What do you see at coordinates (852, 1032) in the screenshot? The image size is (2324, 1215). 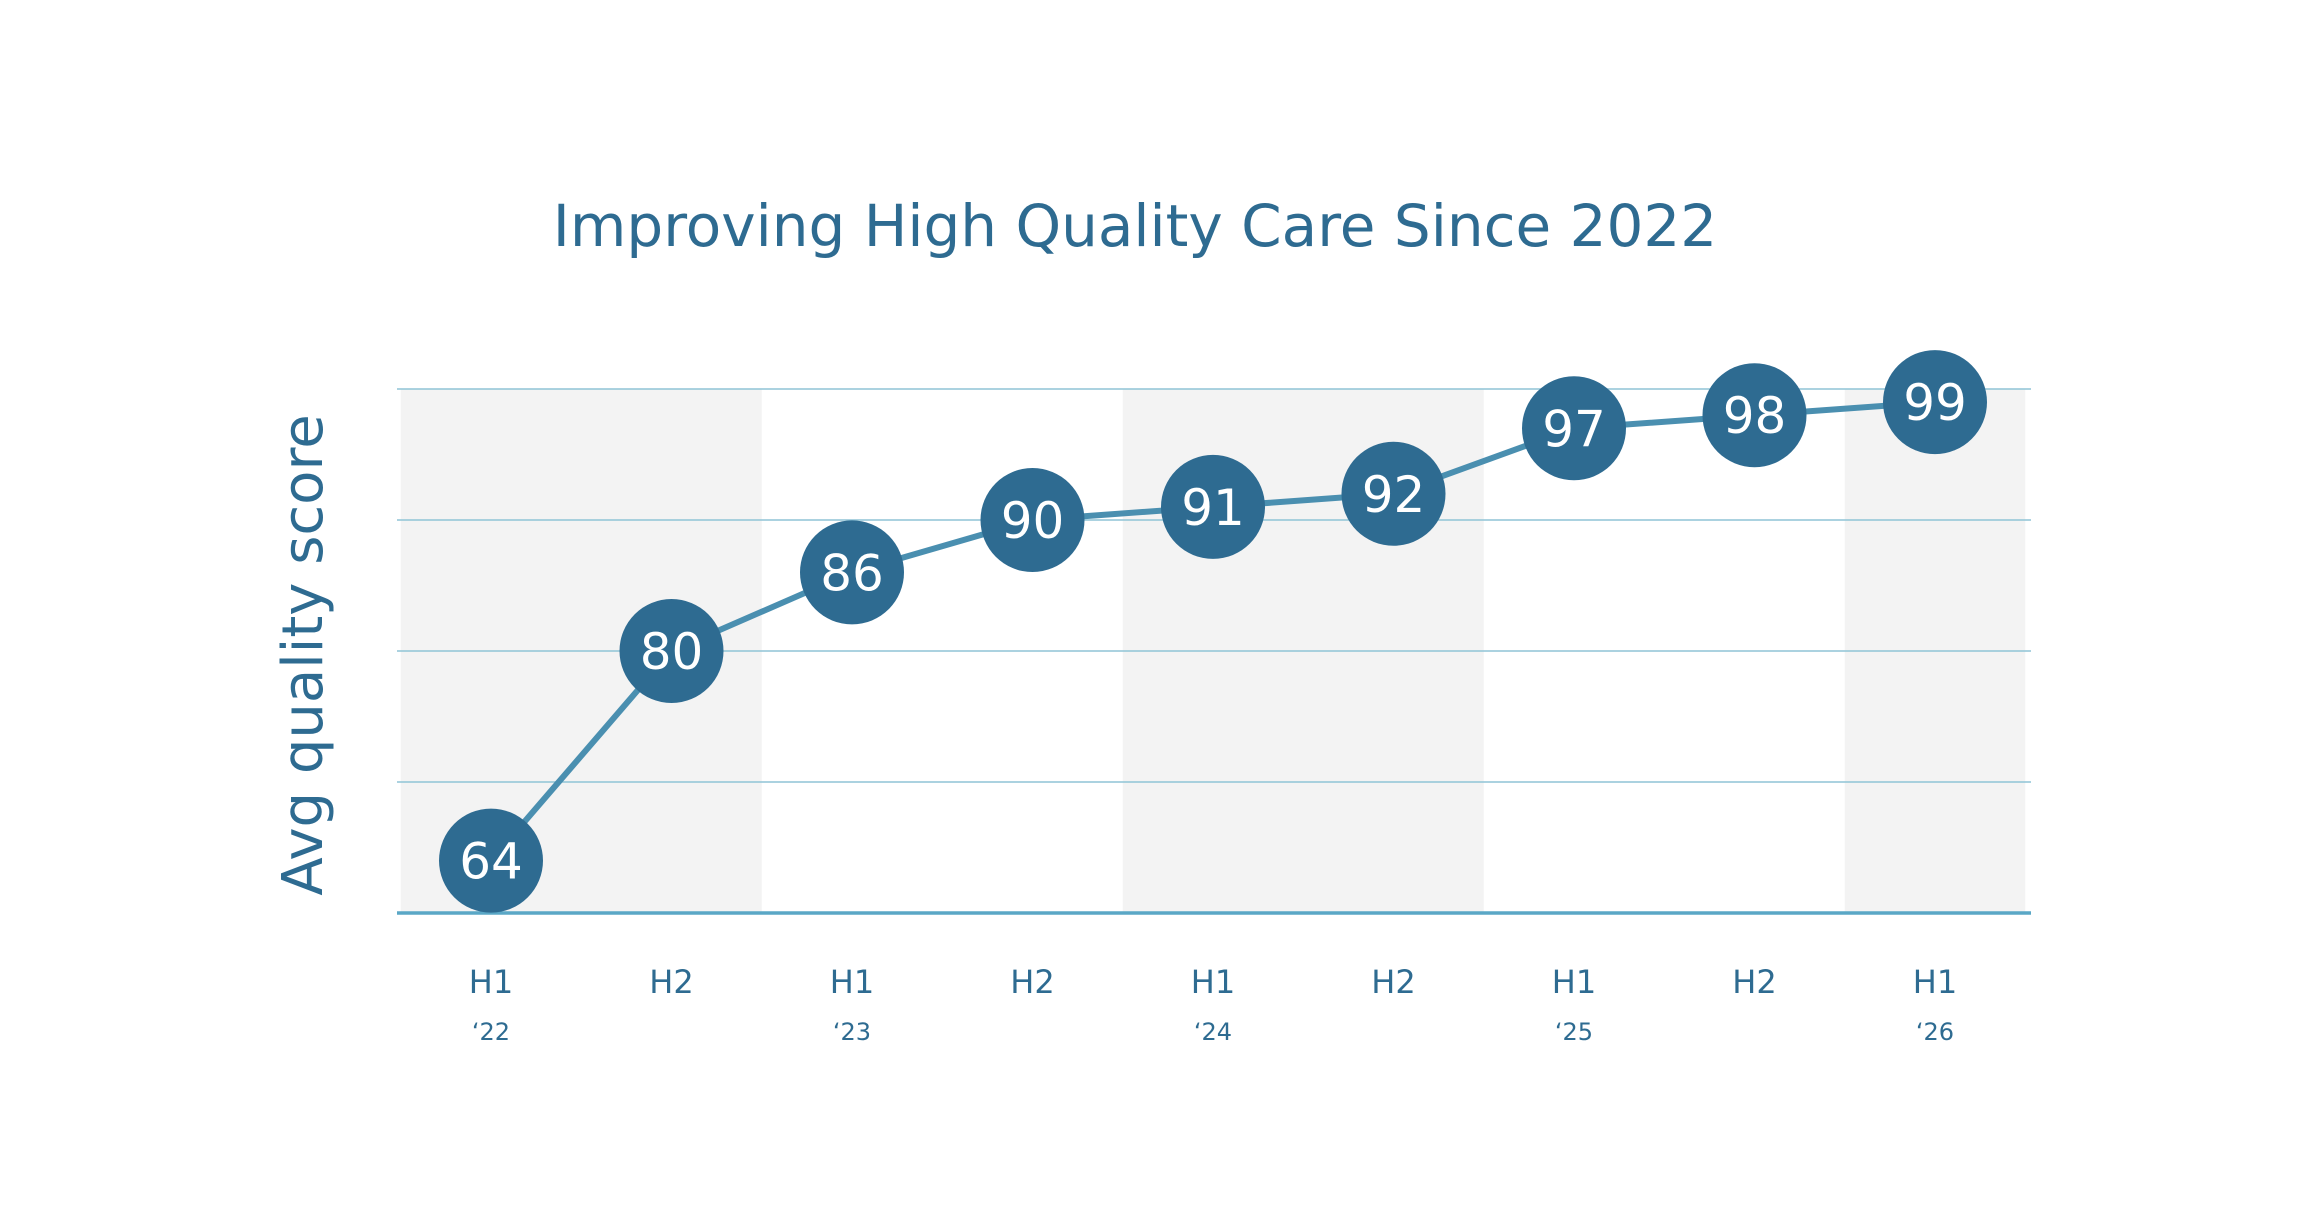 I see `x-year-label-2: ‘23` at bounding box center [852, 1032].